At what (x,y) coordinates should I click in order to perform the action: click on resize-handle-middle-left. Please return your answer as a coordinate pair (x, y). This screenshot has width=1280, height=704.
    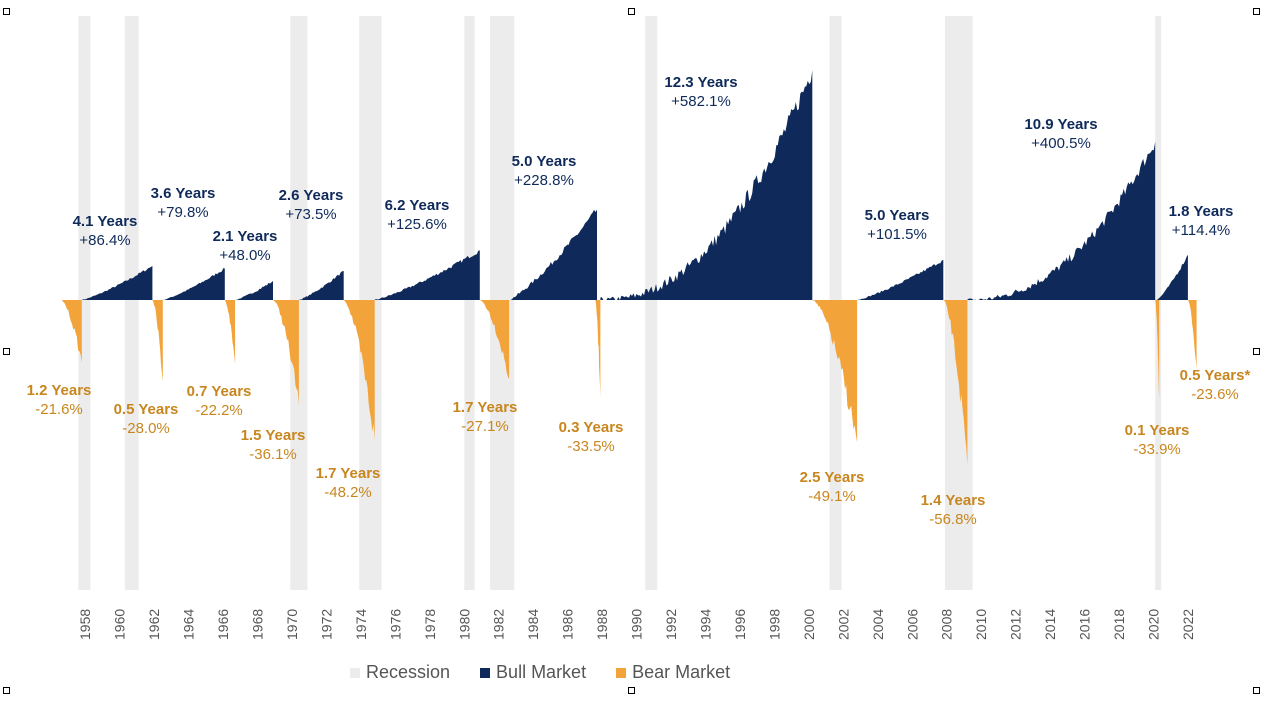
    Looking at the image, I should click on (6, 351).